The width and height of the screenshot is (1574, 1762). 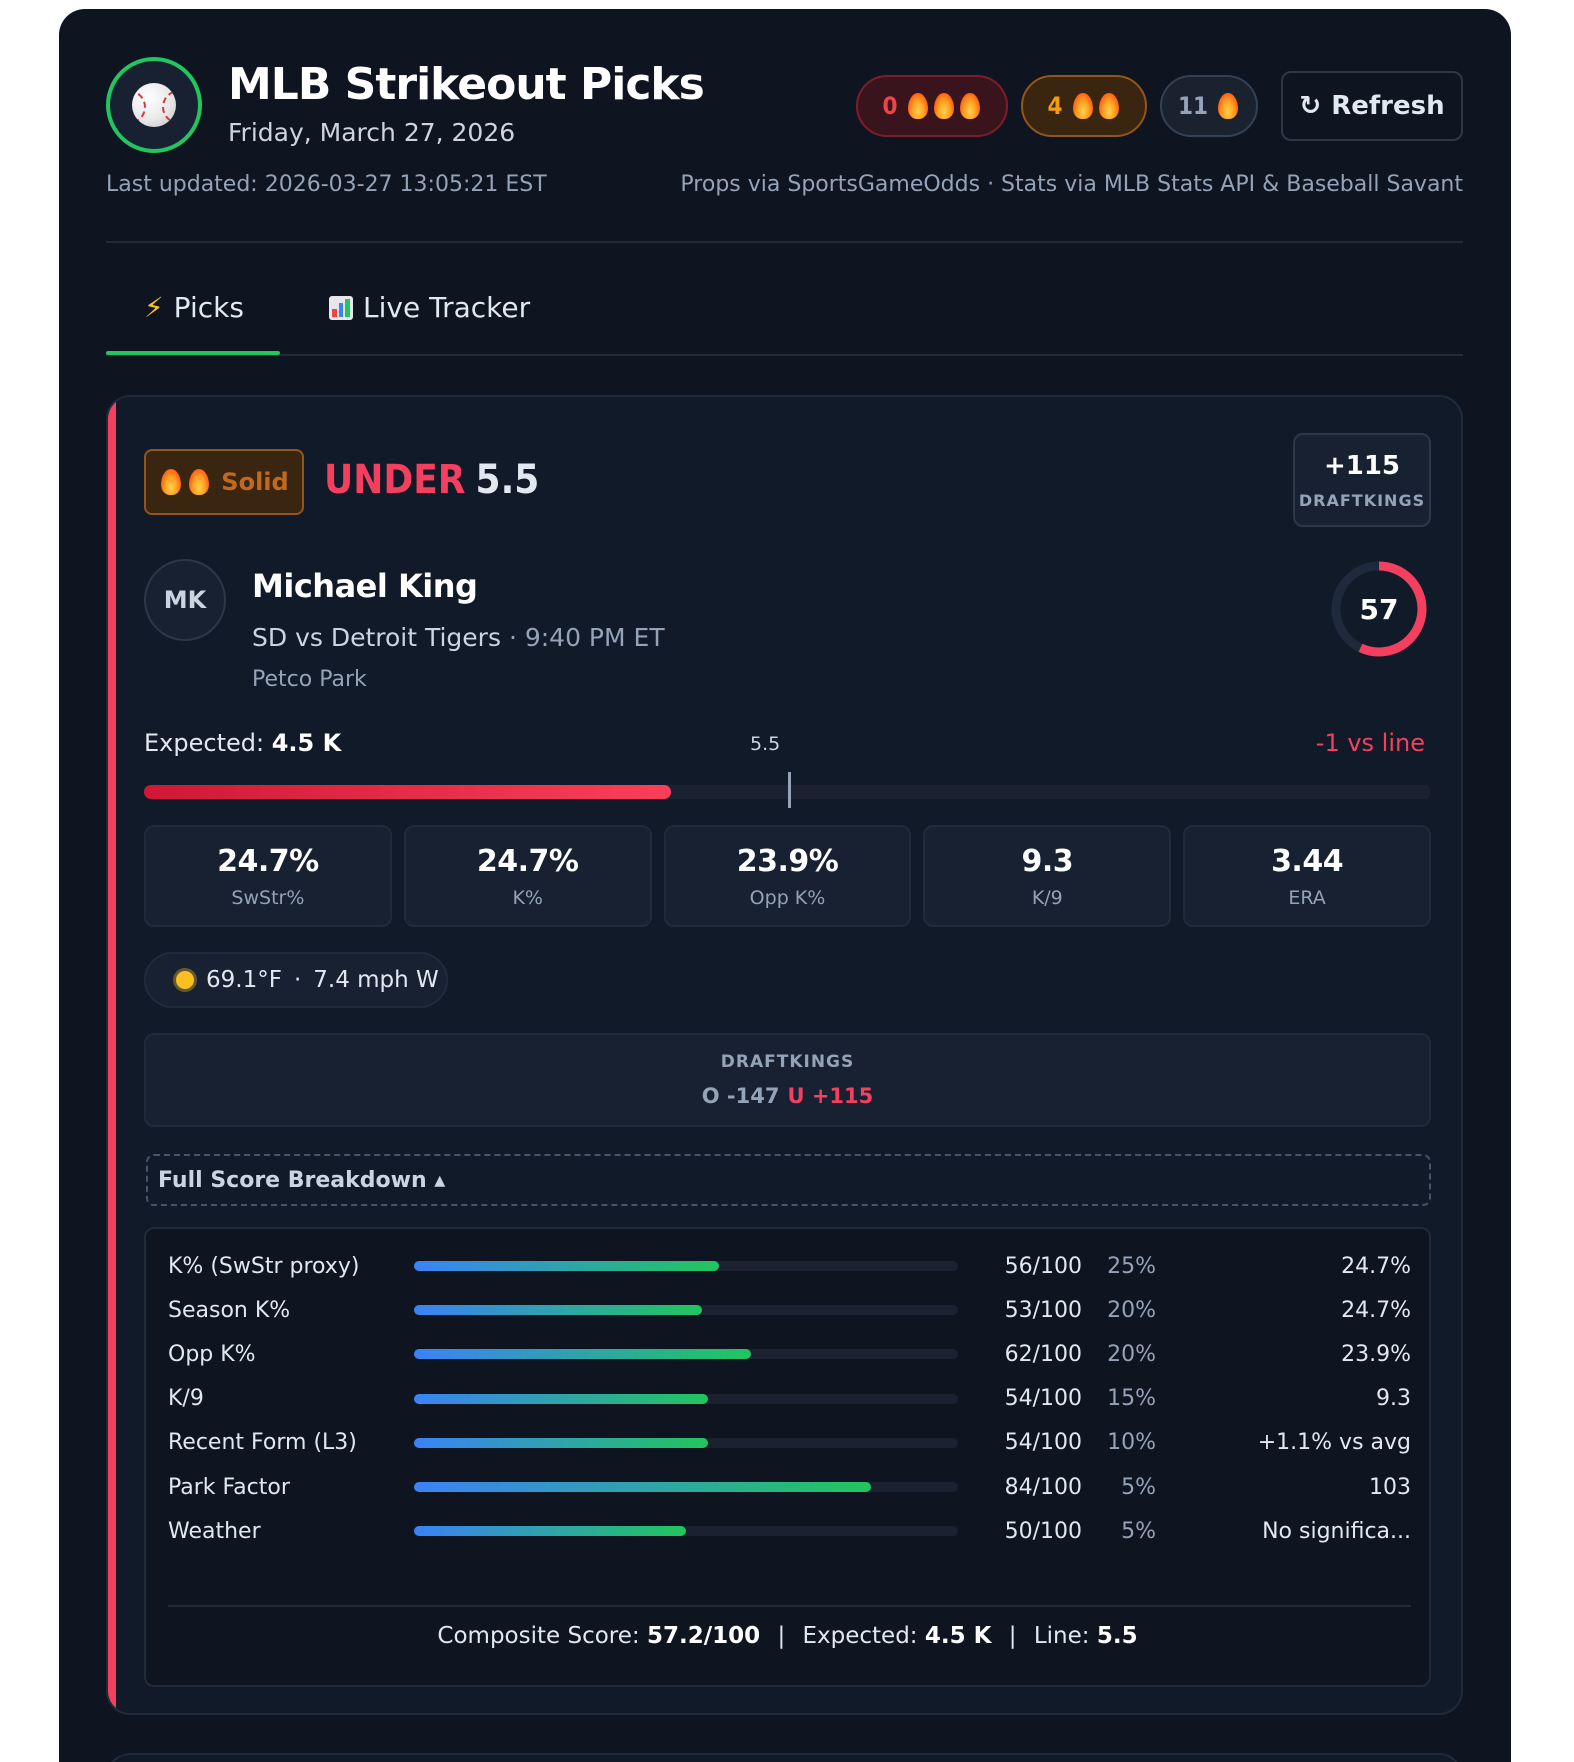 What do you see at coordinates (1362, 500) in the screenshot?
I see `odds-book: DRAFTKINGS` at bounding box center [1362, 500].